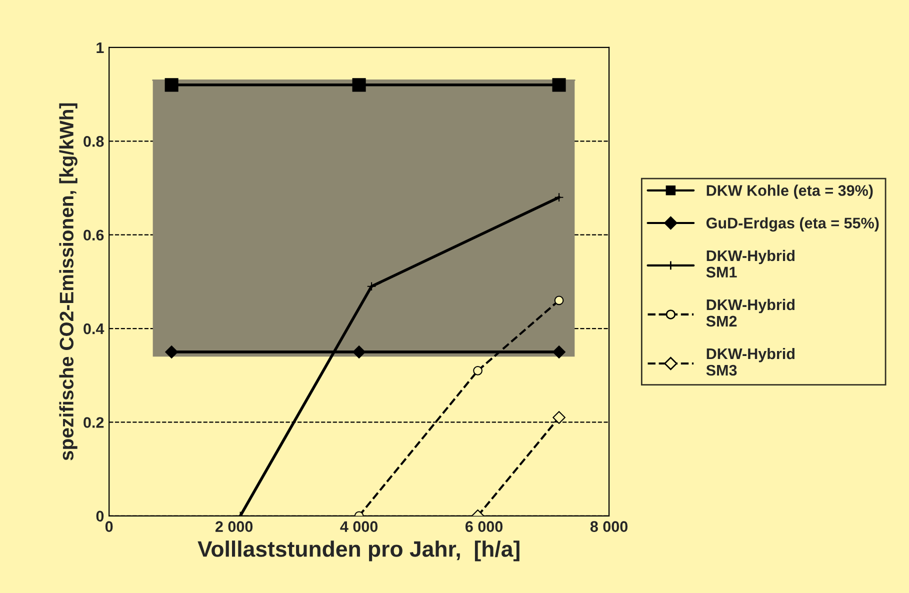 The height and width of the screenshot is (593, 909). I want to click on legend-label: DKW Kohle (eta = 39%), so click(789, 191).